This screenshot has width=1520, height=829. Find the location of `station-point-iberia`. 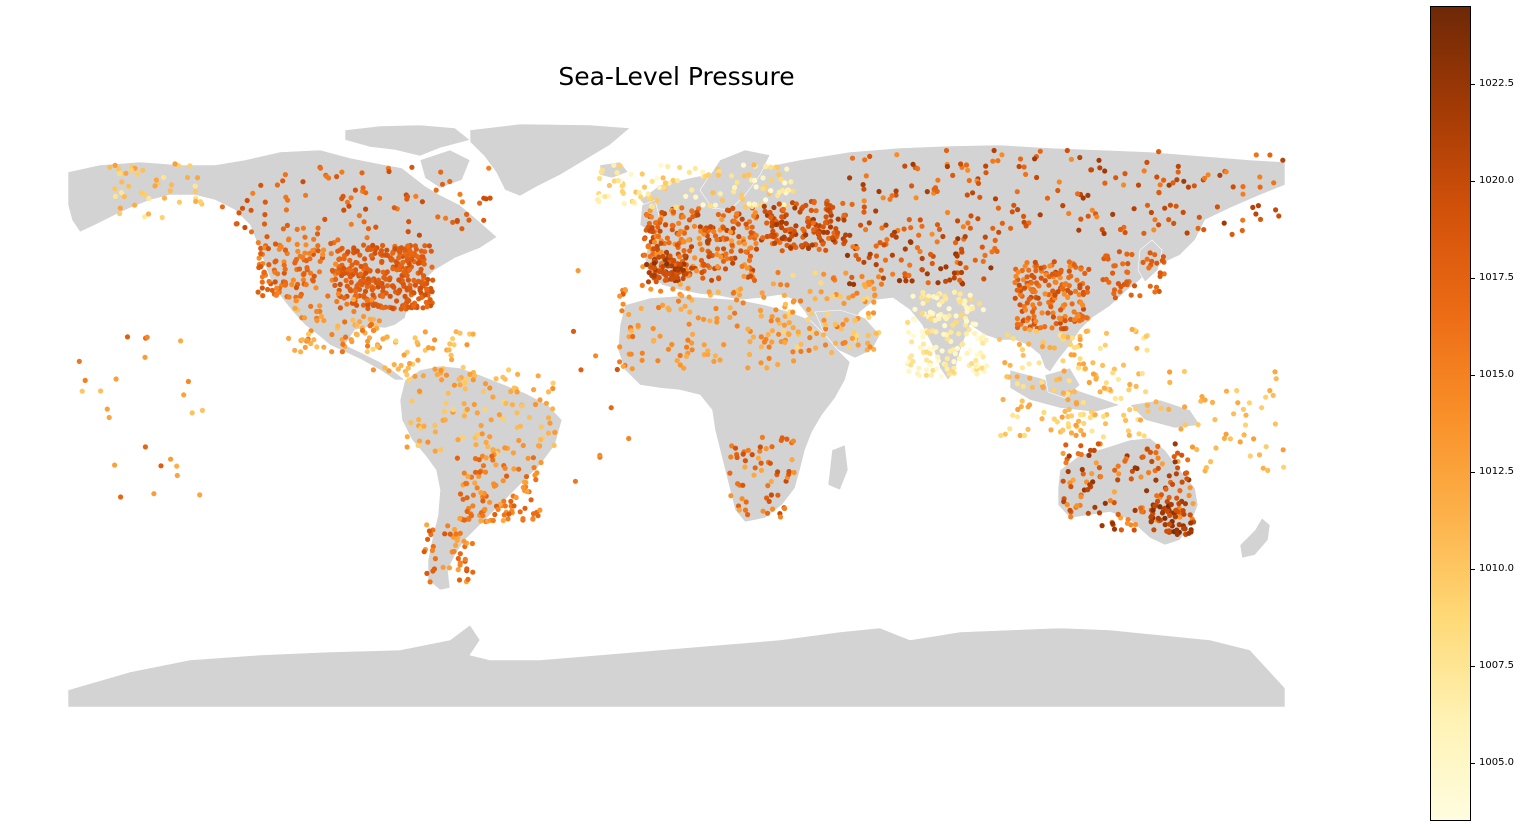

station-point-iberia is located at coordinates (656, 282).